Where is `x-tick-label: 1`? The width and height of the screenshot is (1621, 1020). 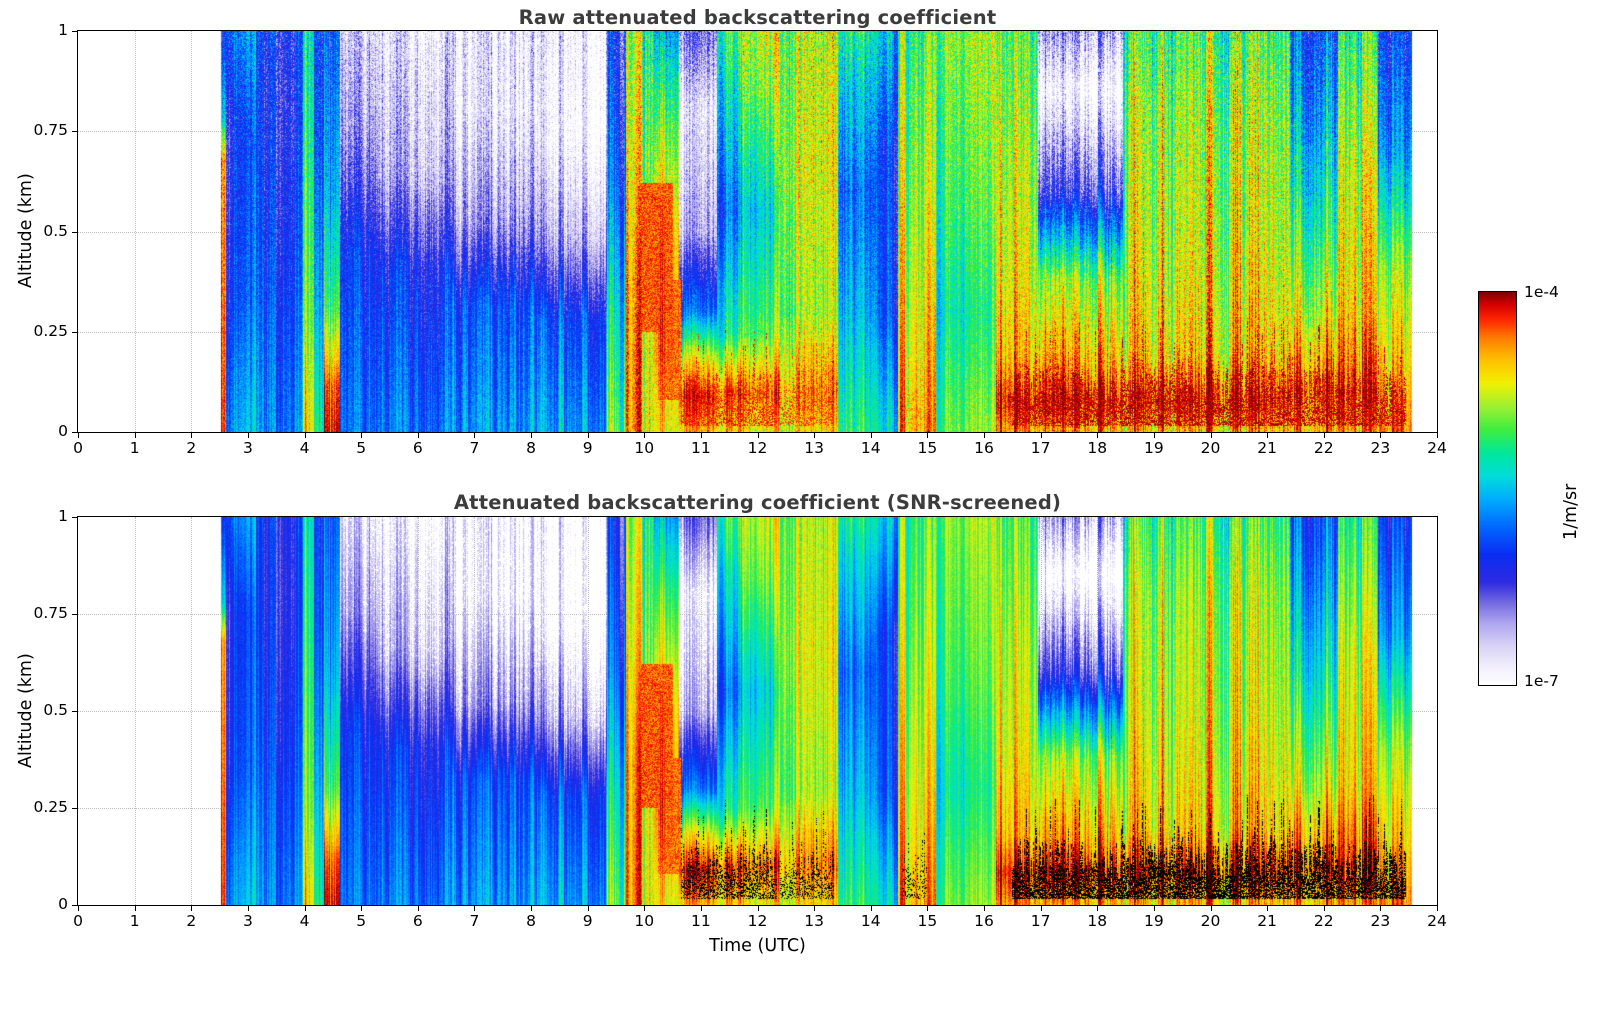
x-tick-label: 1 is located at coordinates (134, 921).